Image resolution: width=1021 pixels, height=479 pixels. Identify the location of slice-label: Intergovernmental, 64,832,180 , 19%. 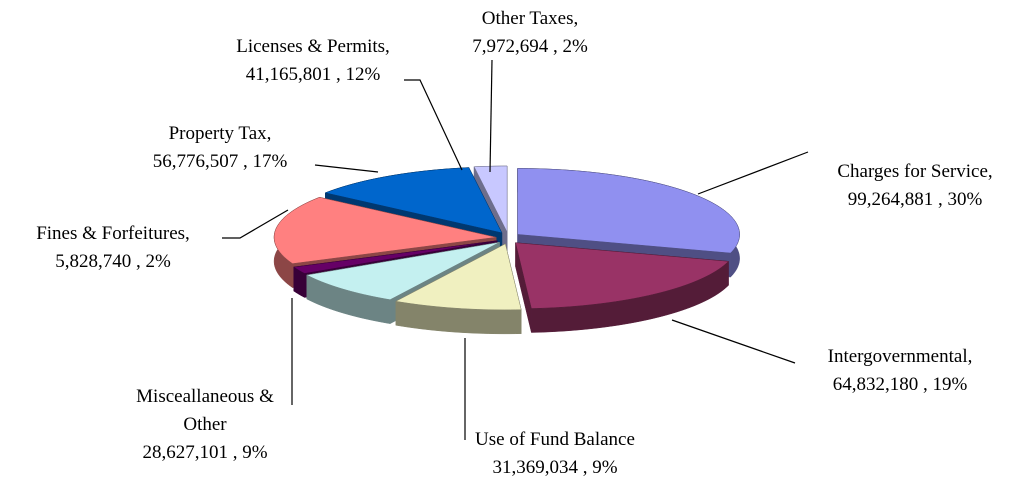
(900, 371).